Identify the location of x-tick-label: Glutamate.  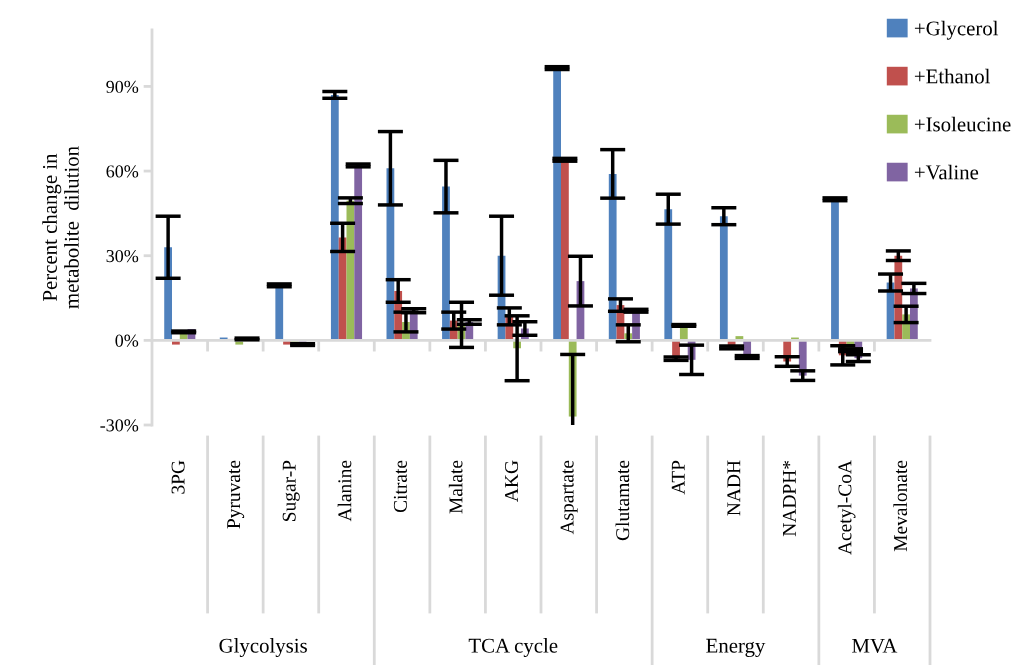
(622, 500).